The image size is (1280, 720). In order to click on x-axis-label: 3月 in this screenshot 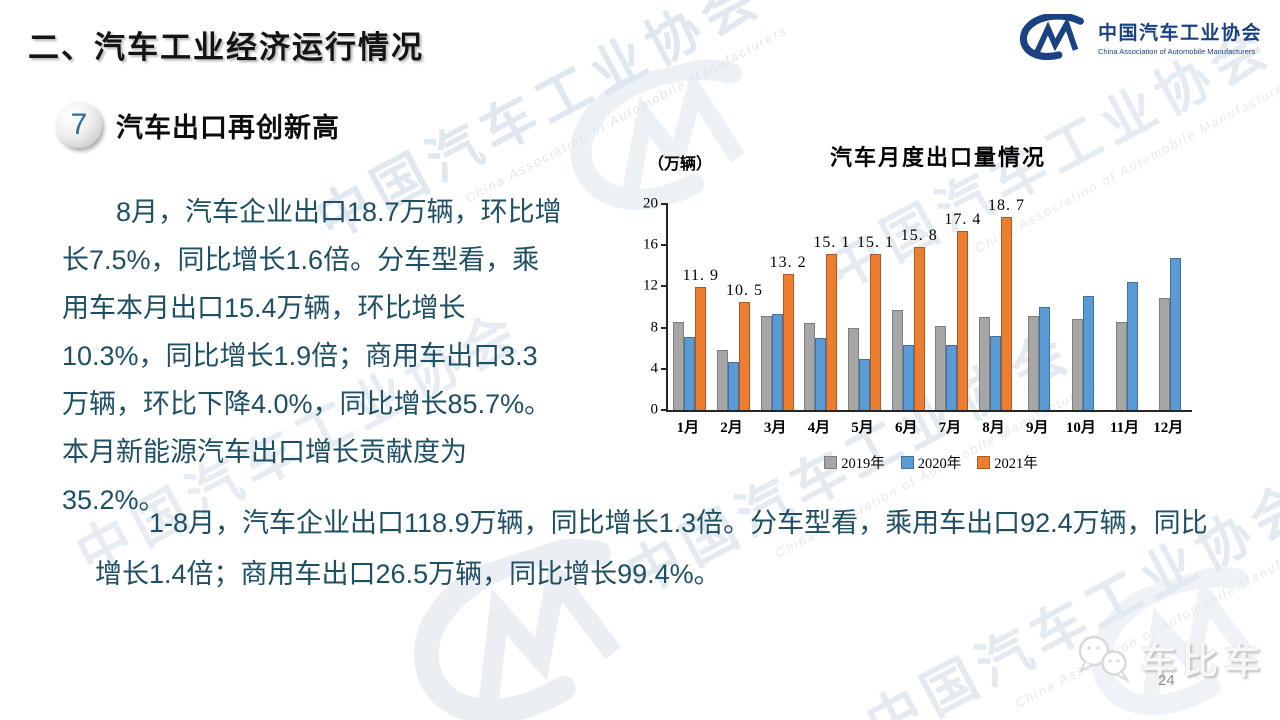, I will do `click(775, 428)`.